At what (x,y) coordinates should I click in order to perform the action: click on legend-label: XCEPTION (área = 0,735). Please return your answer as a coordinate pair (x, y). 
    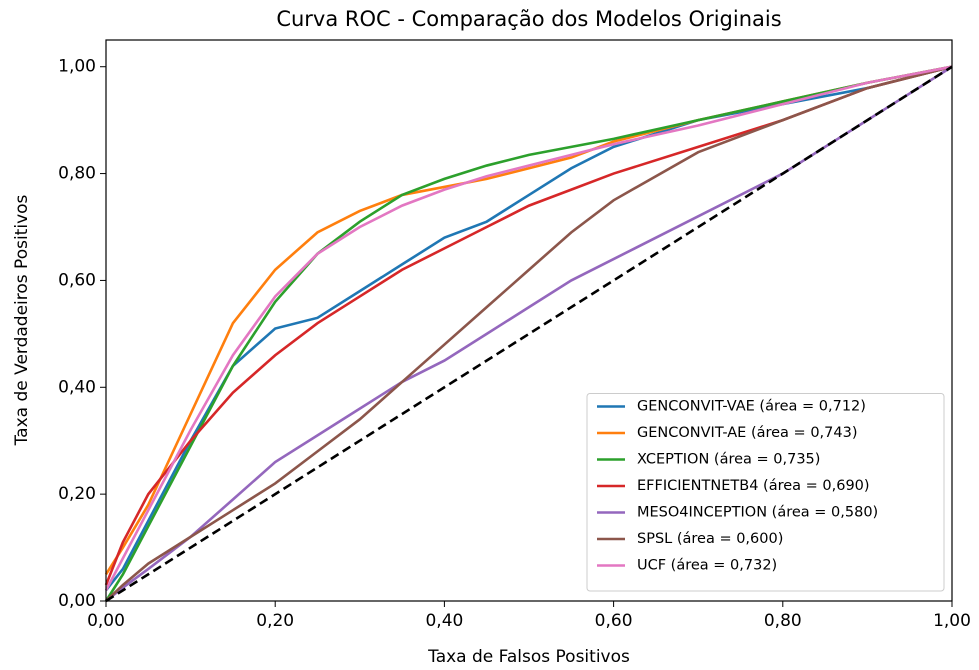
    Looking at the image, I should click on (728, 460).